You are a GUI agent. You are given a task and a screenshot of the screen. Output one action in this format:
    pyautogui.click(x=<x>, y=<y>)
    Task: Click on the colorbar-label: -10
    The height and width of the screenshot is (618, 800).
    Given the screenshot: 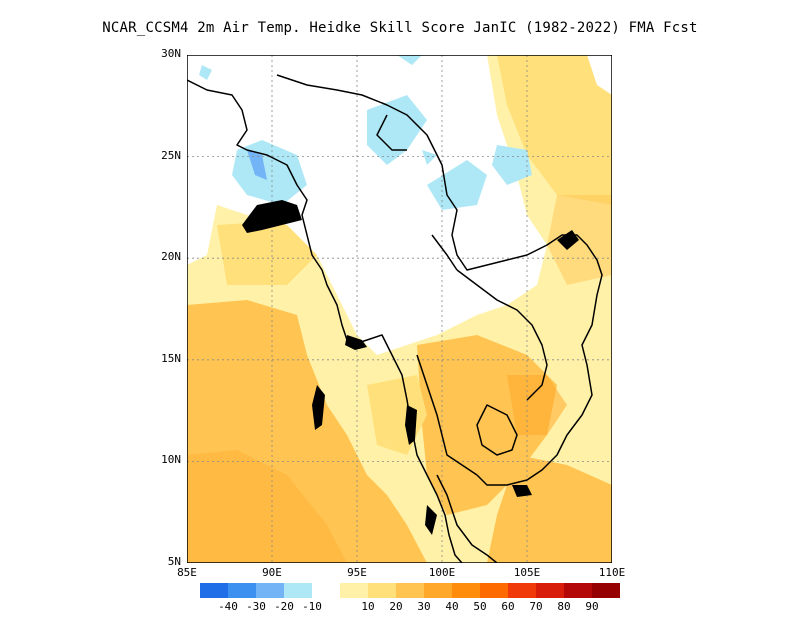 What is the action you would take?
    pyautogui.click(x=312, y=606)
    